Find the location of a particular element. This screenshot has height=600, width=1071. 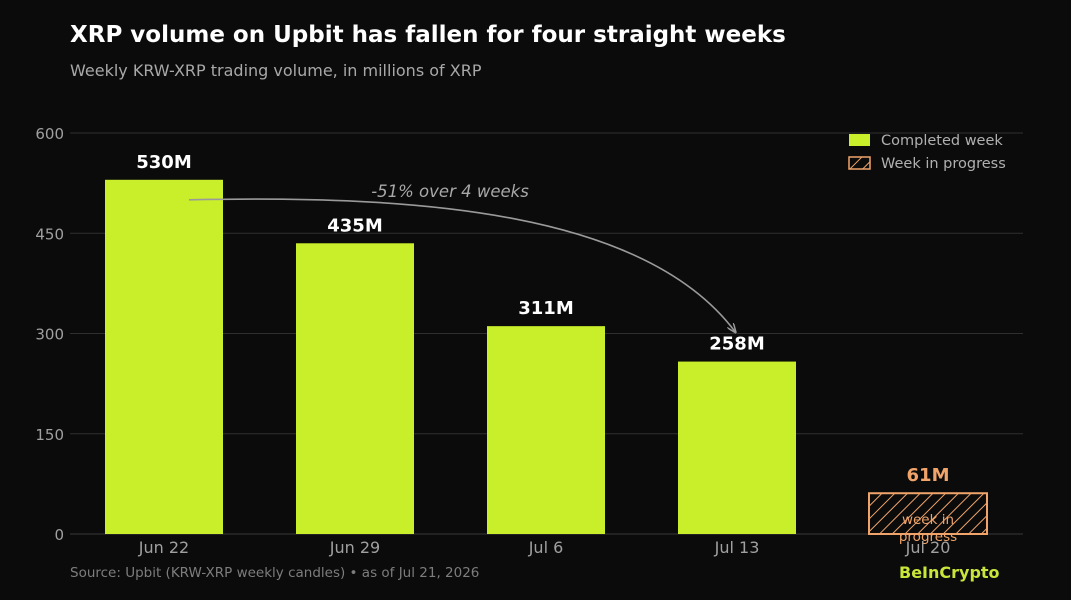

in-progress-note: week in progress is located at coordinates (928, 528).